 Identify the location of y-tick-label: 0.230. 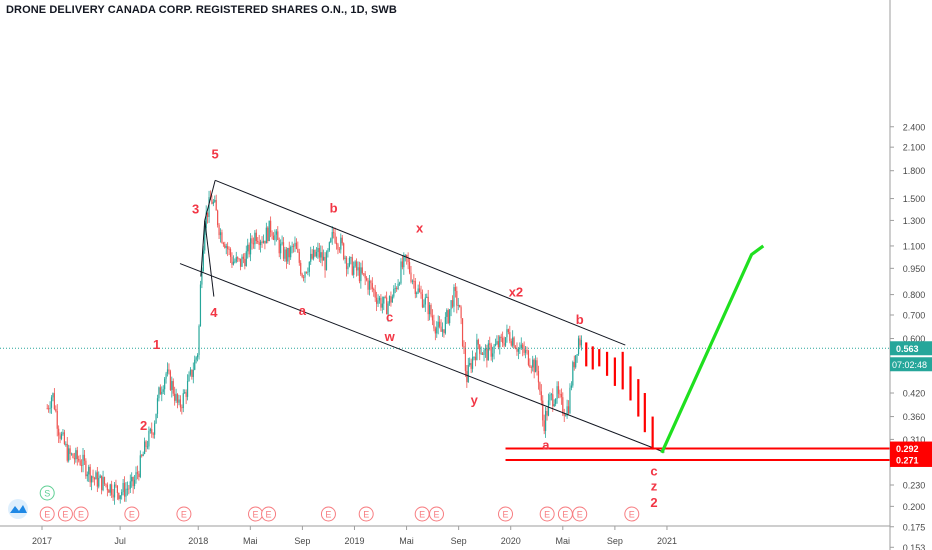
(914, 486).